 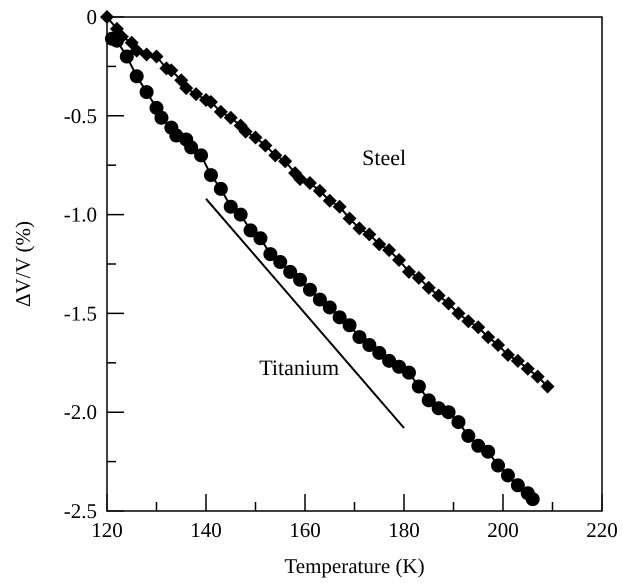 What do you see at coordinates (23, 264) in the screenshot?
I see `y-axis-title: ΔV/V (%)` at bounding box center [23, 264].